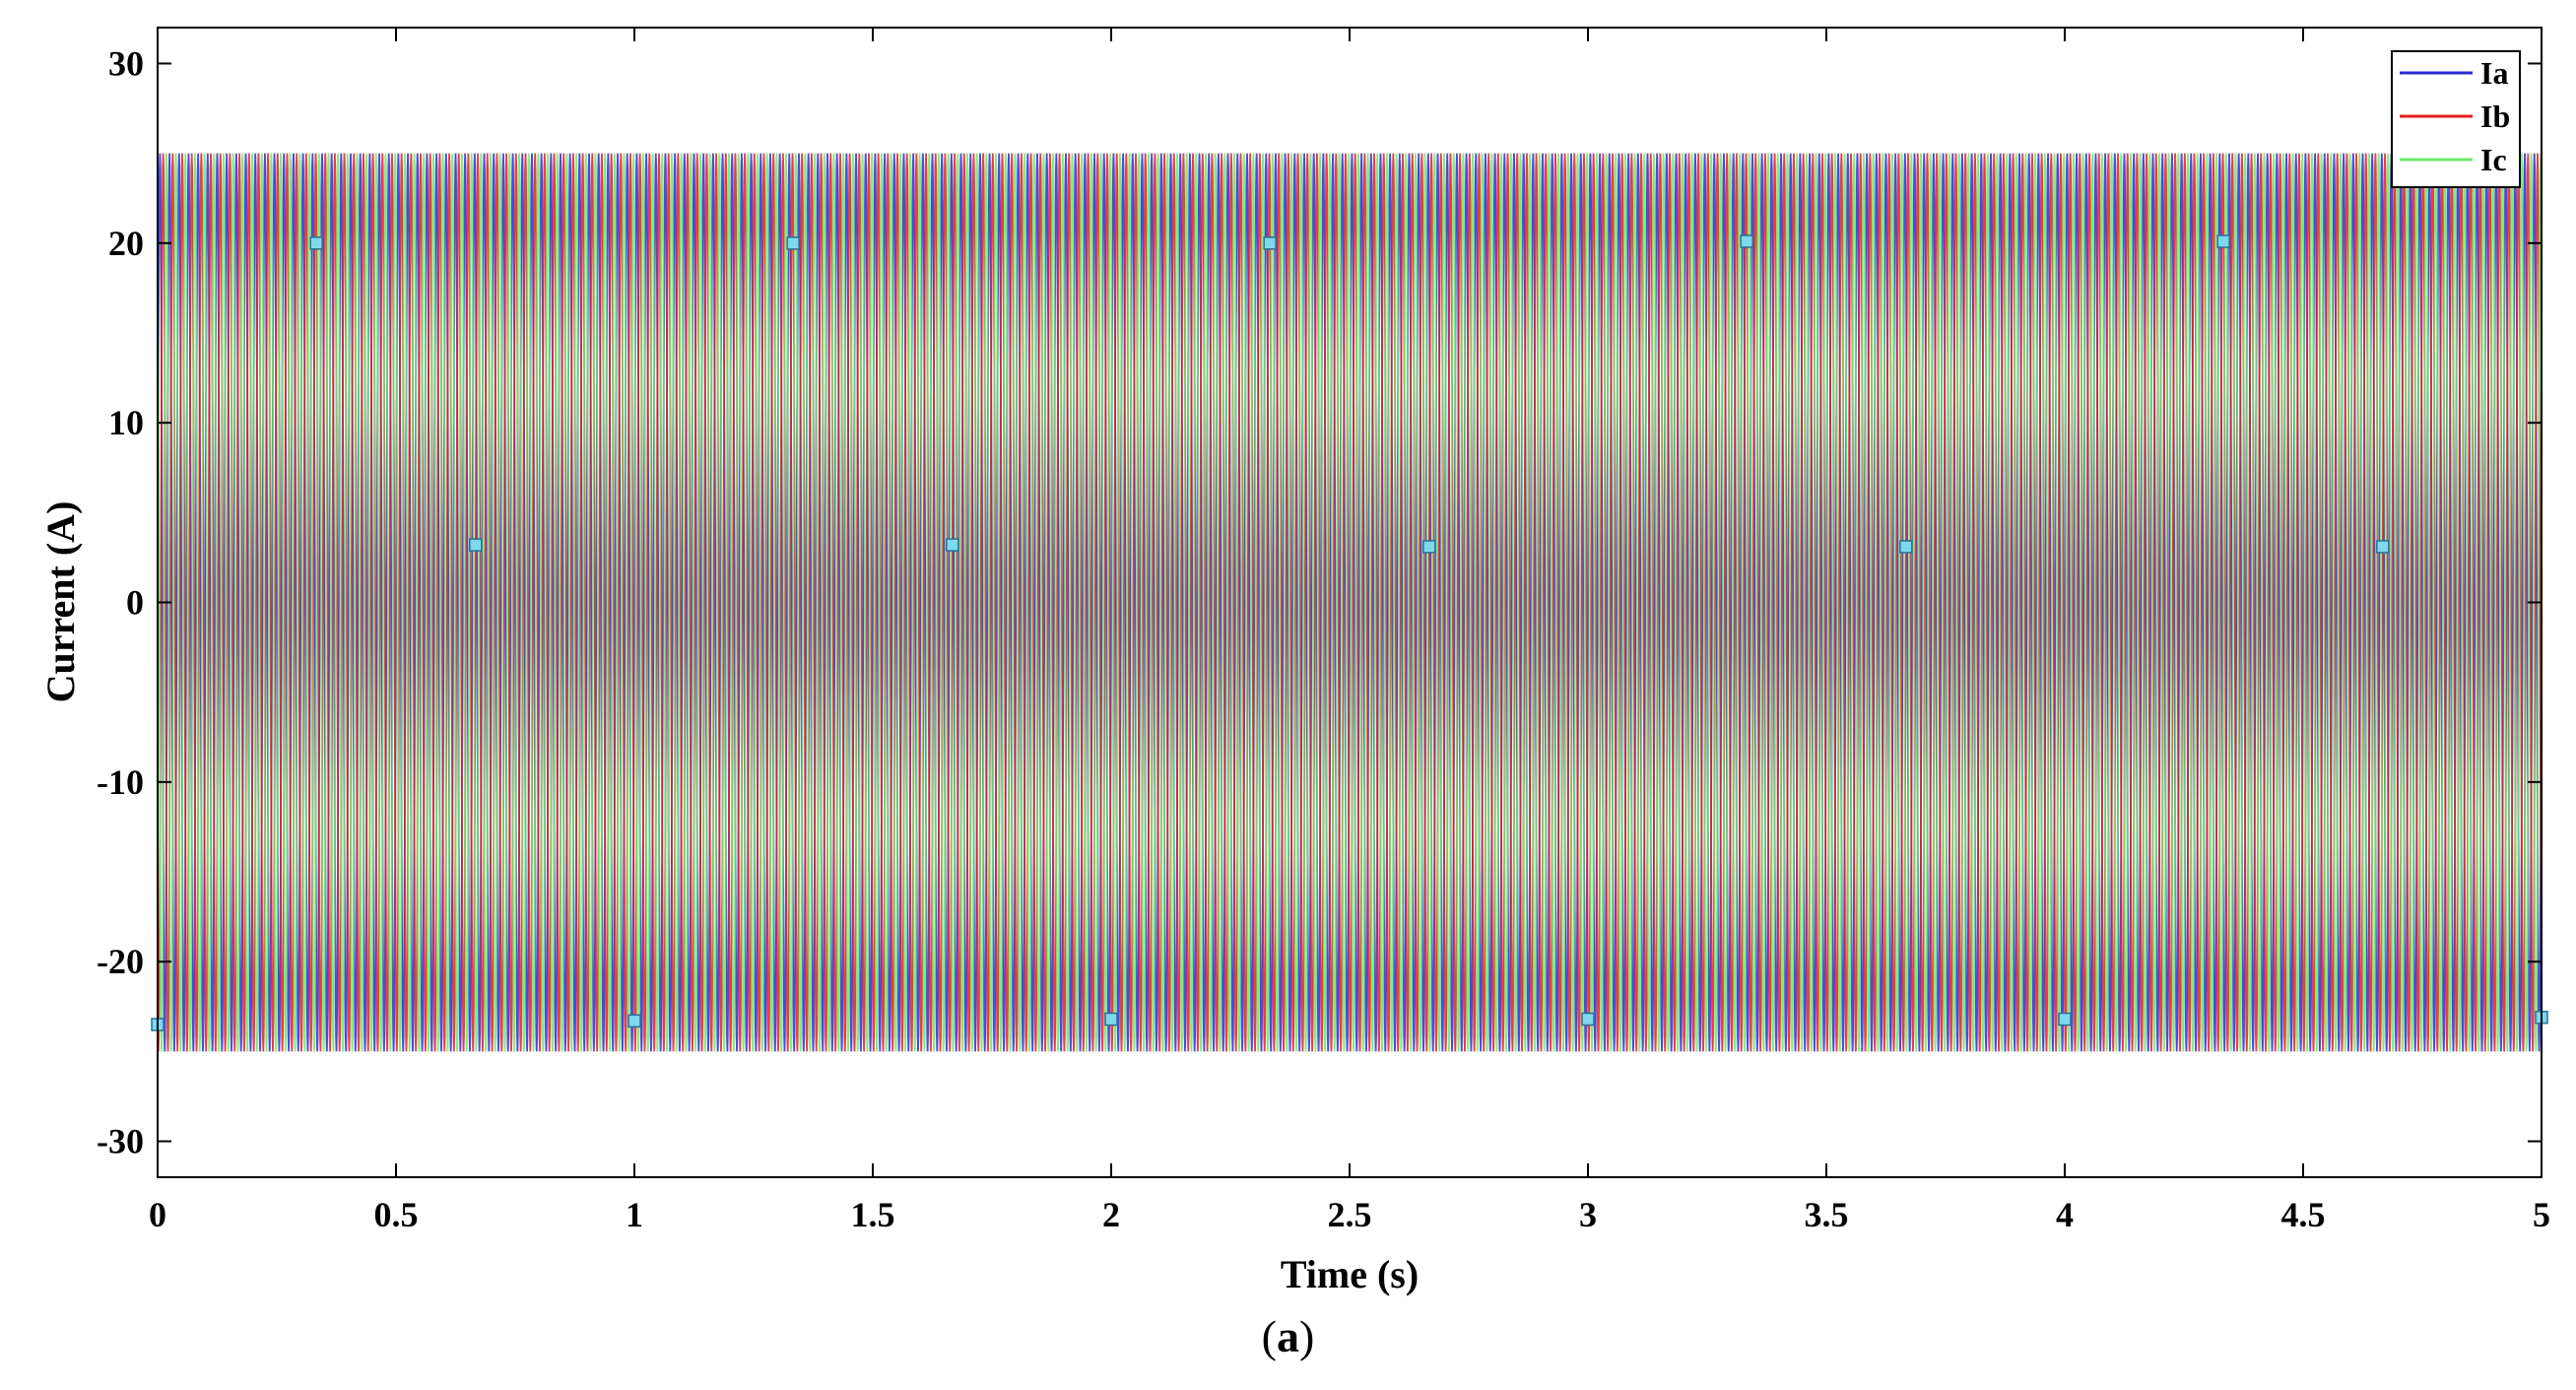 The height and width of the screenshot is (1390, 2576). I want to click on x-tick-label: 3, so click(1588, 1214).